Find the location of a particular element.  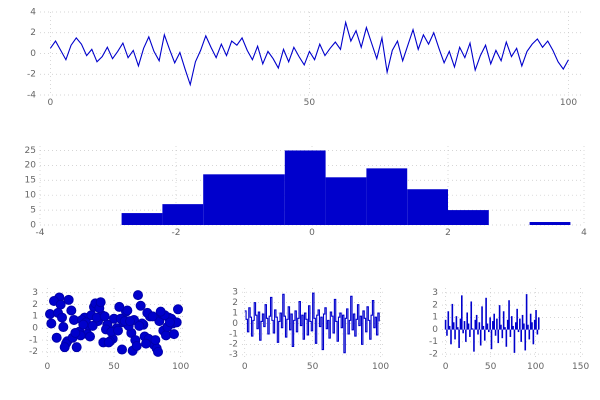

step-plot-canvas is located at coordinates (302, 328).